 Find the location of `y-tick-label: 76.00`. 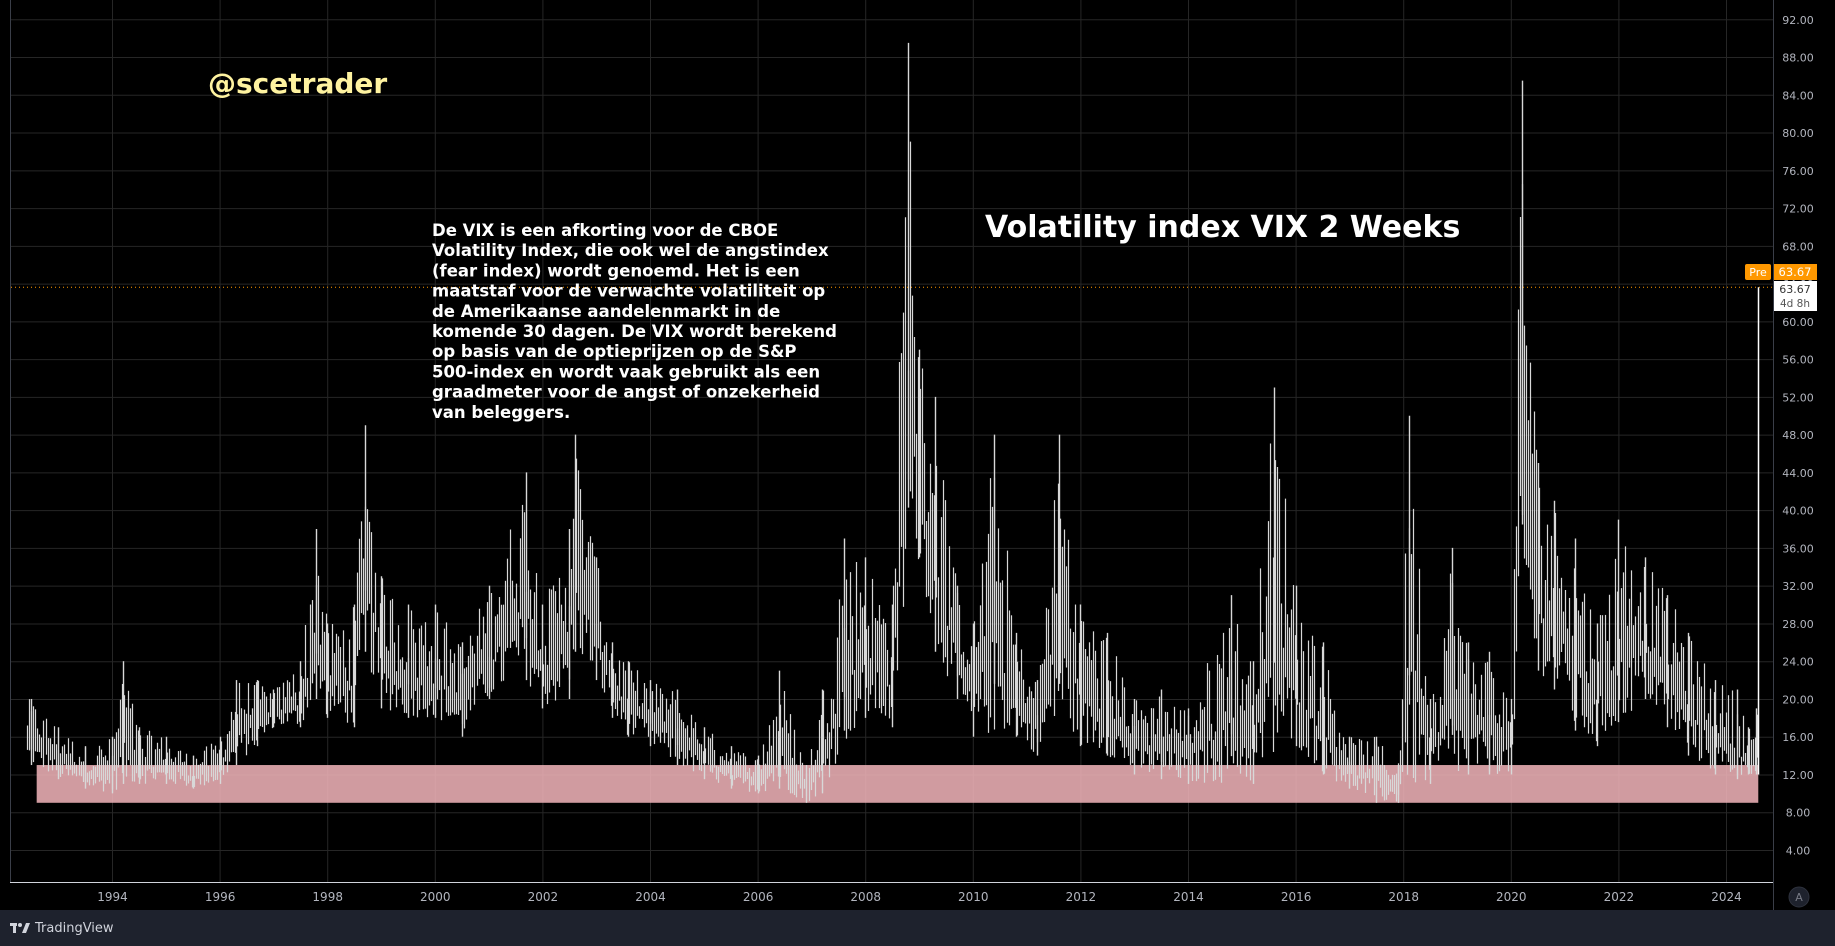

y-tick-label: 76.00 is located at coordinates (1798, 171).